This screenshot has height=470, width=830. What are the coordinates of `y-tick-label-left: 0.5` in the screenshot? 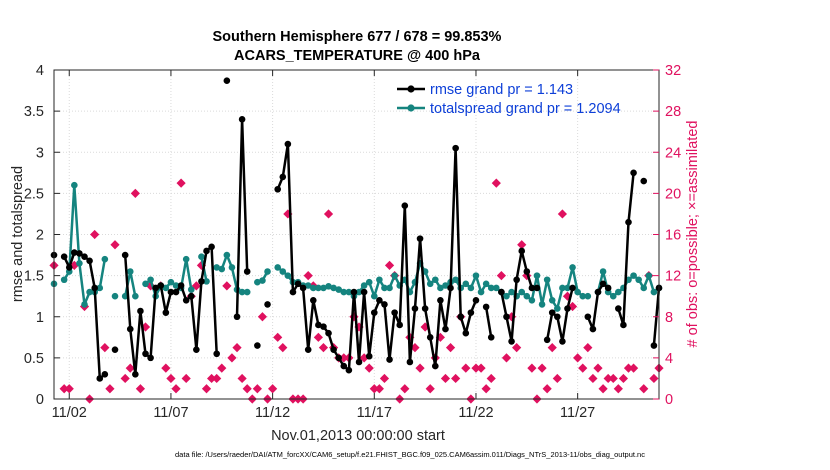 It's located at (34, 359).